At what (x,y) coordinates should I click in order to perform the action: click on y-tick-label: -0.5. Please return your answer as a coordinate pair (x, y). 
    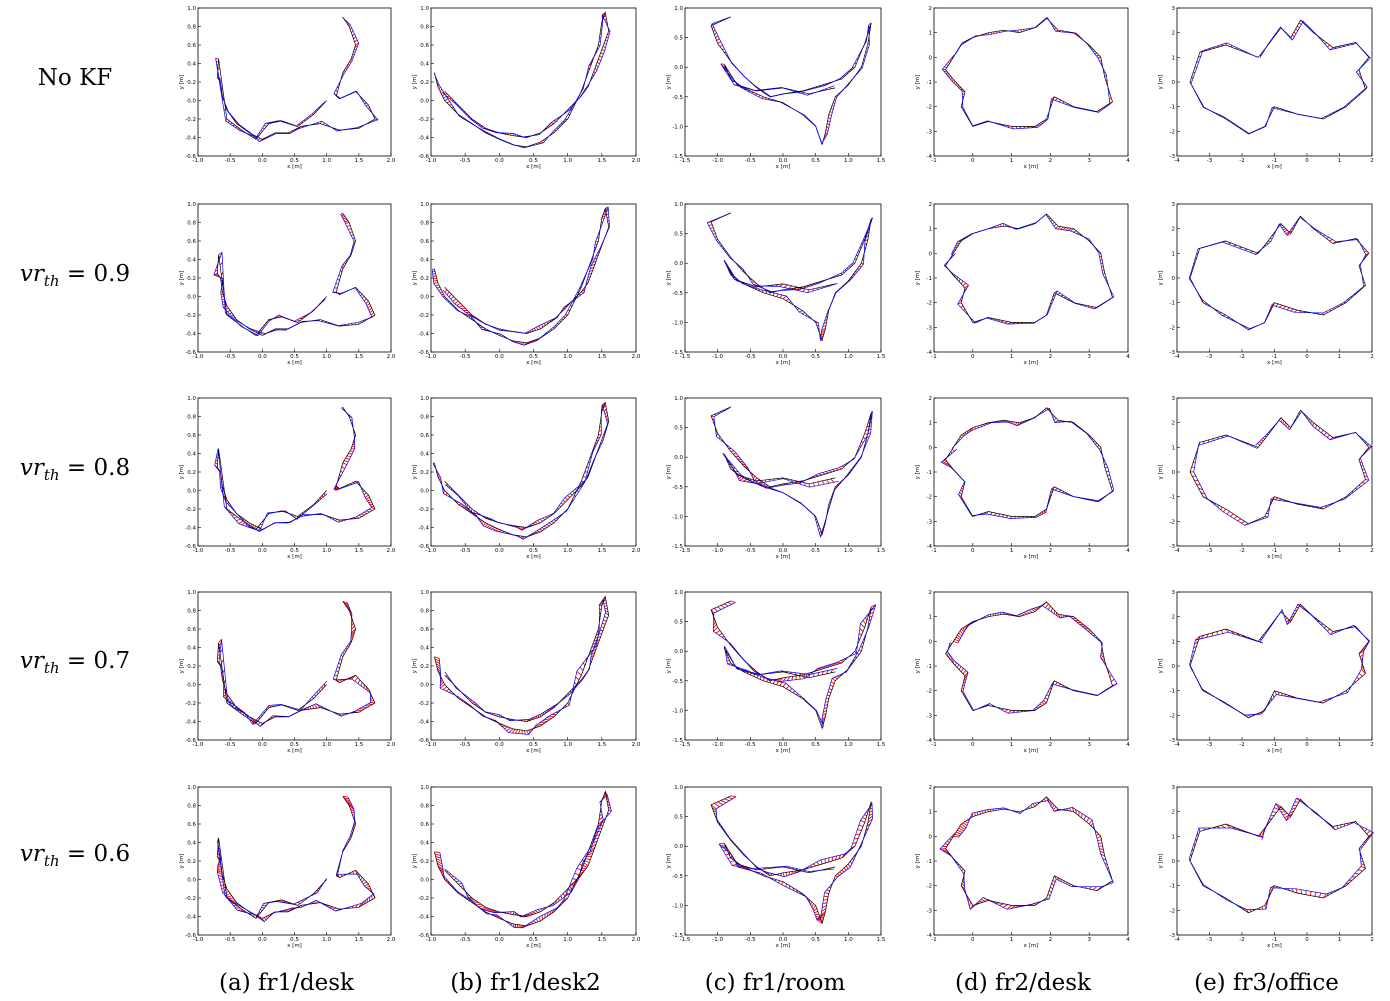
    Looking at the image, I should click on (677, 98).